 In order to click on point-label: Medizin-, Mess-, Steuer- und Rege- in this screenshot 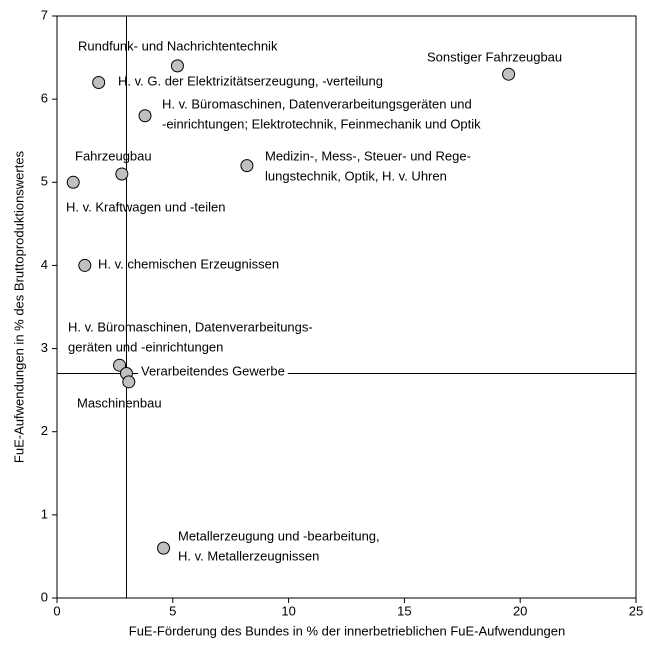, I will do `click(368, 155)`.